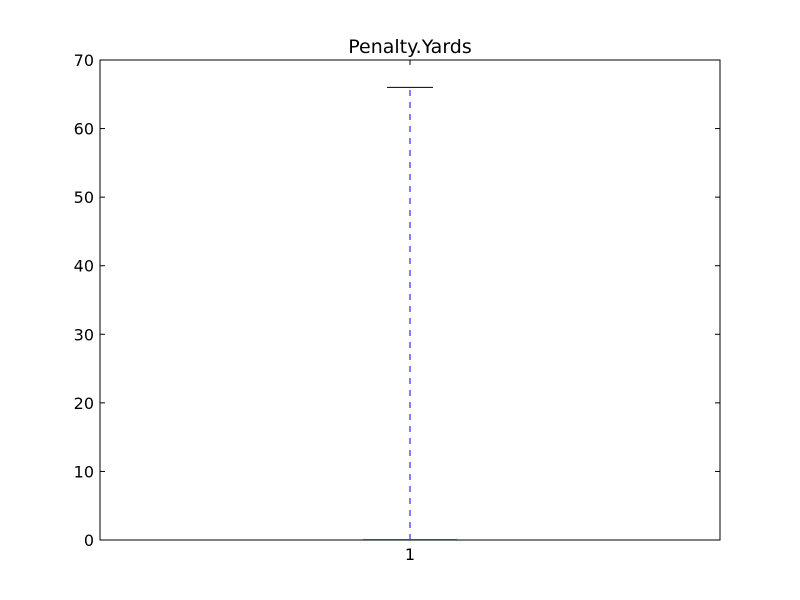  I want to click on y-tick-label: 70, so click(84, 60).